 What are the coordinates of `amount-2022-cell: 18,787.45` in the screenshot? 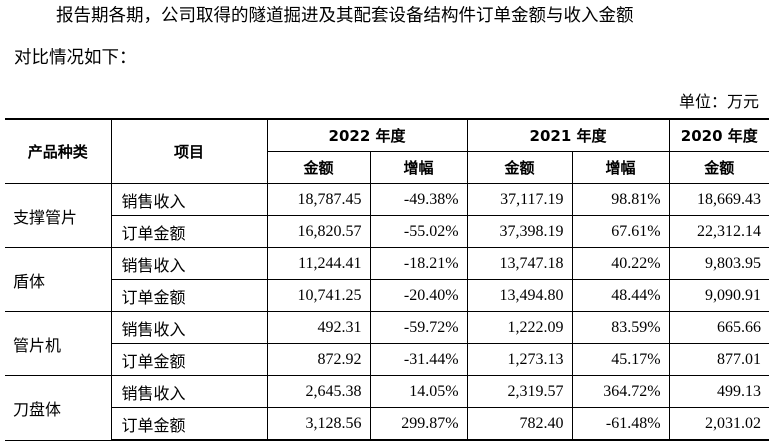 It's located at (318, 199).